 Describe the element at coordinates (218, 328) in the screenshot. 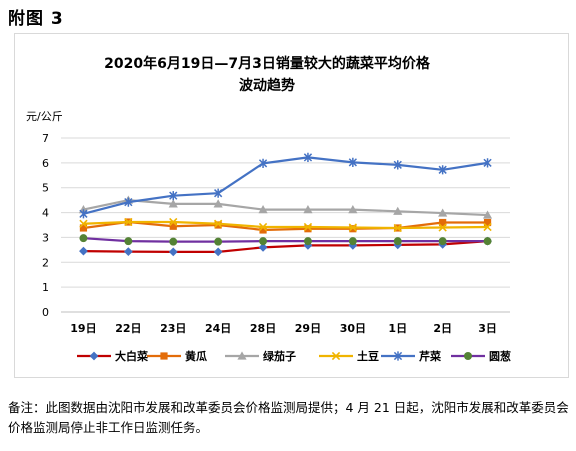

I see `x-tick-label: 24日` at that location.